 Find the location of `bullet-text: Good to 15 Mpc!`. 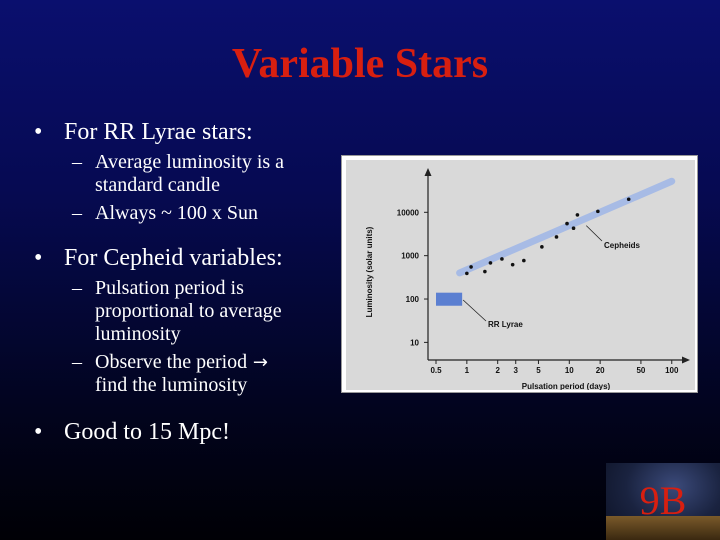

bullet-text: Good to 15 Mpc! is located at coordinates (147, 432).